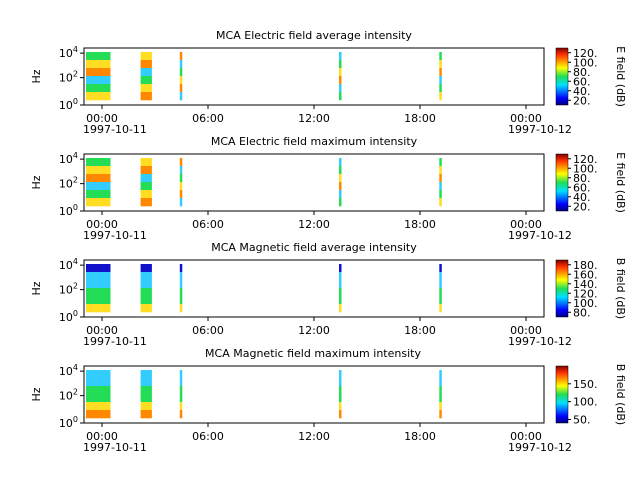 The image size is (640, 480). I want to click on axes-frame, so click(314, 394).